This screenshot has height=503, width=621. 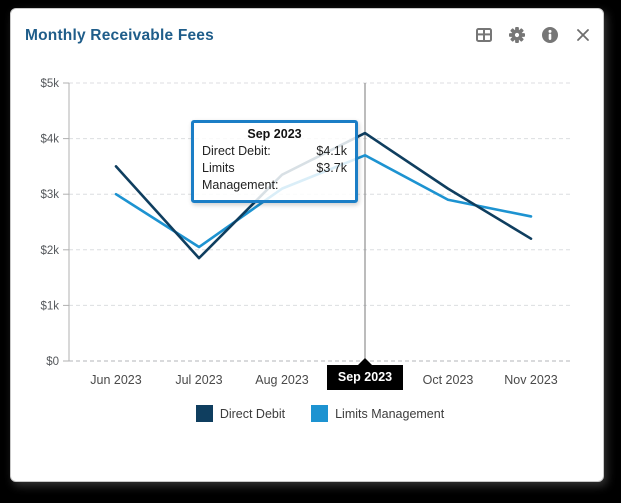 What do you see at coordinates (448, 380) in the screenshot?
I see `x-axis-label: Oct 2023` at bounding box center [448, 380].